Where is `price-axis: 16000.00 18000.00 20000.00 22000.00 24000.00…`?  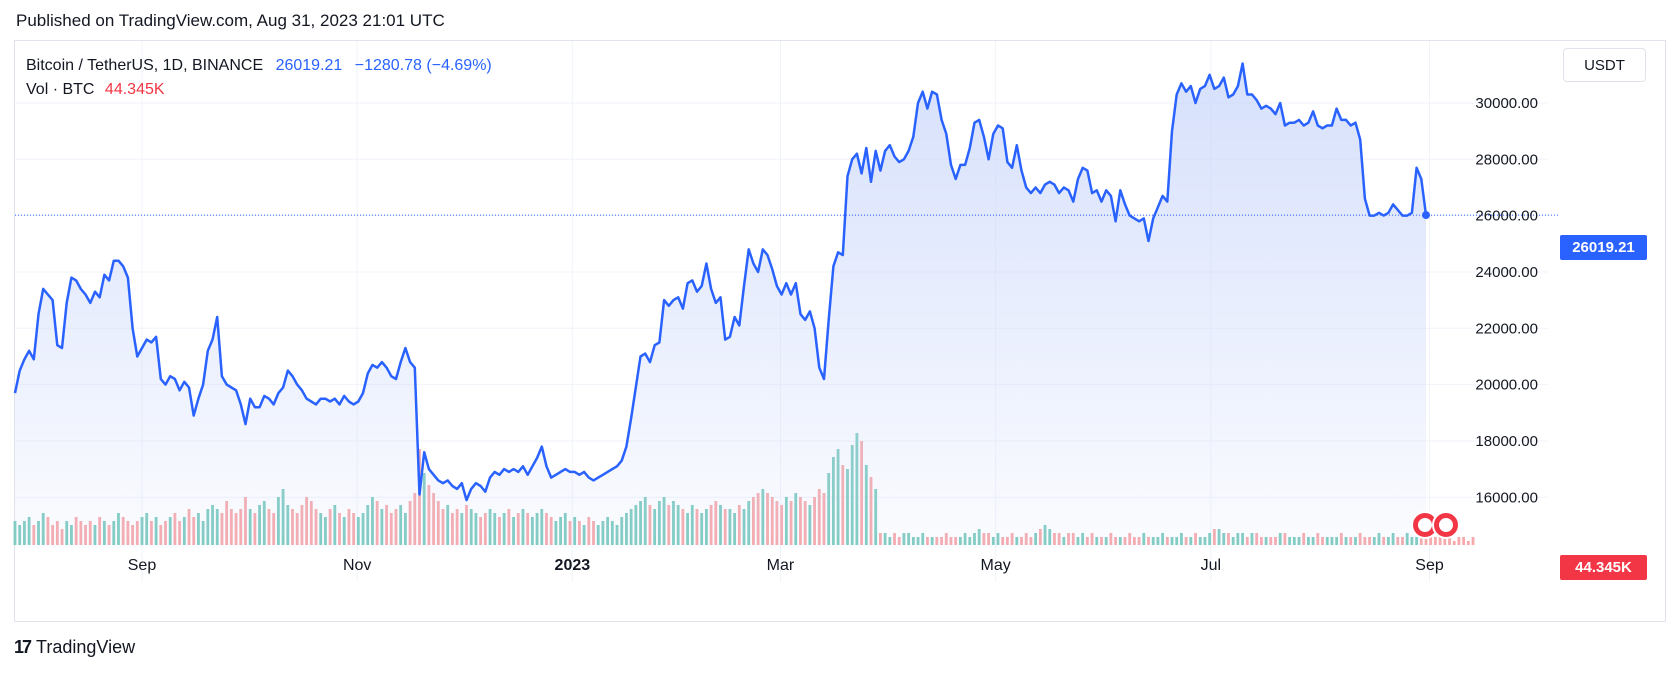
price-axis: 16000.00 18000.00 20000.00 22000.00 24000.00… is located at coordinates (1506, 300).